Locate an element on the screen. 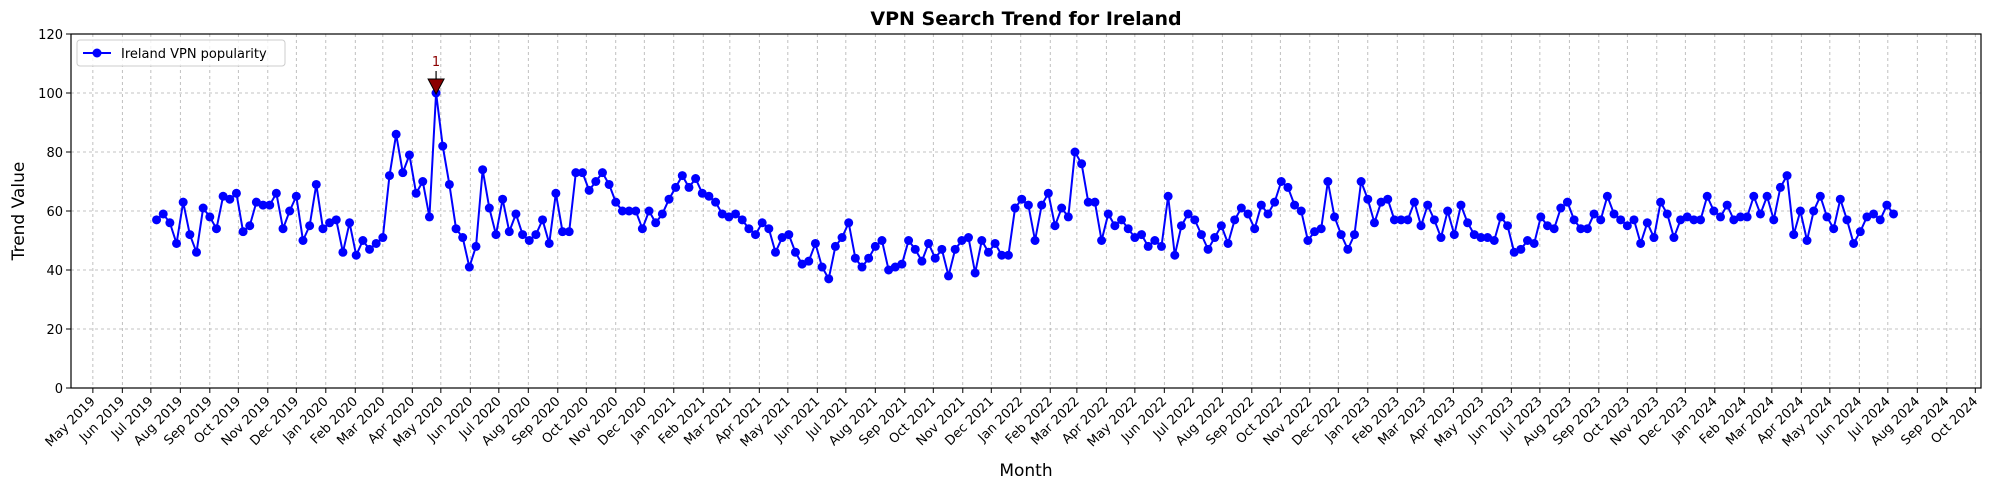 Image resolution: width=1990 pixels, height=494 pixels. y-tick-label: 20 is located at coordinates (54, 330).